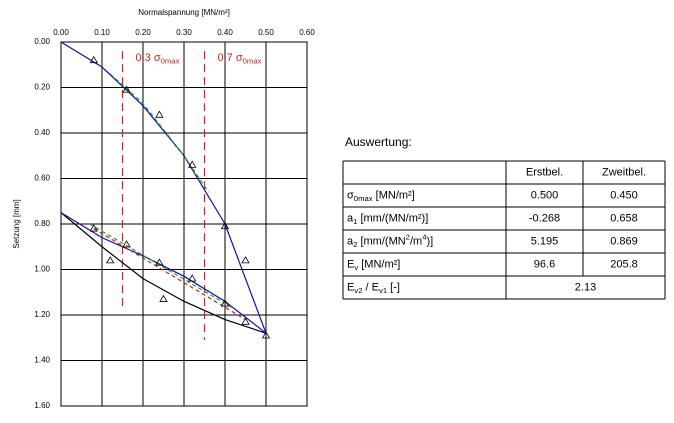 This screenshot has width=674, height=423. I want to click on reference-label: 0,7 σ0max​, so click(240, 58).